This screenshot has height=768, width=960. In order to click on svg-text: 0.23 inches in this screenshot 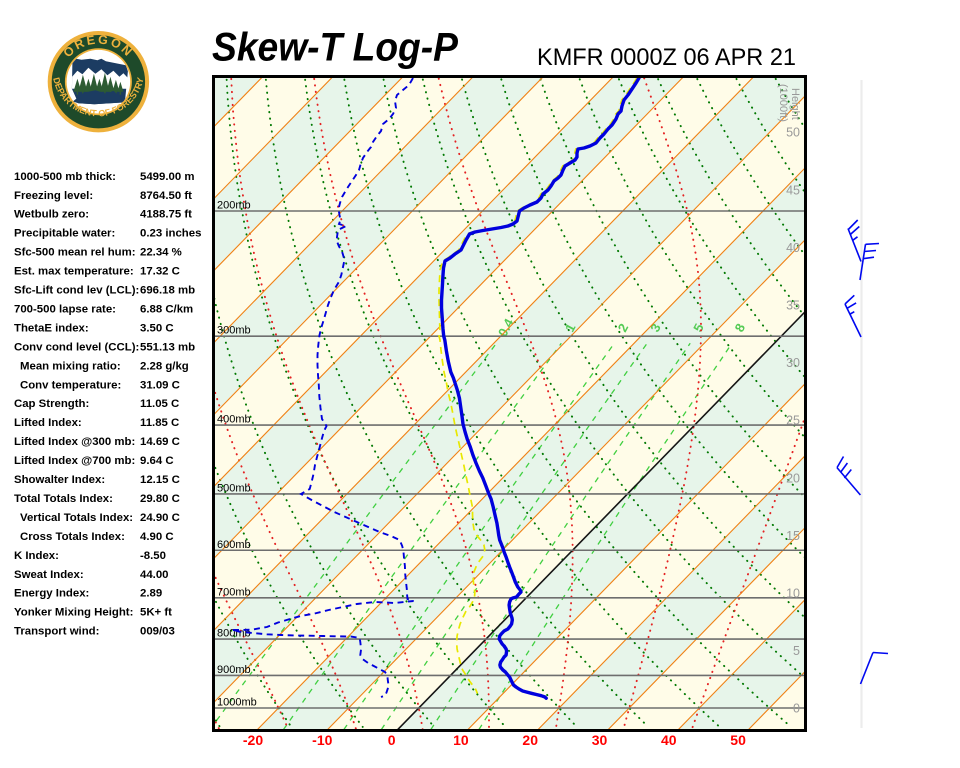, I will do `click(170, 234)`.